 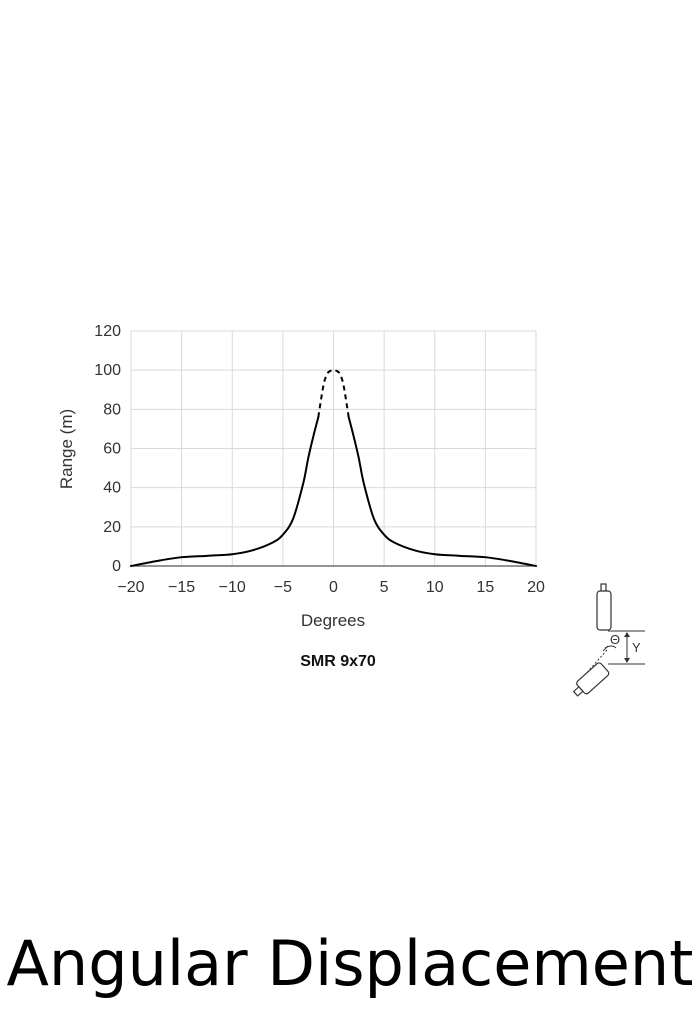 What do you see at coordinates (283, 587) in the screenshot?
I see `x-tick-label: −5` at bounding box center [283, 587].